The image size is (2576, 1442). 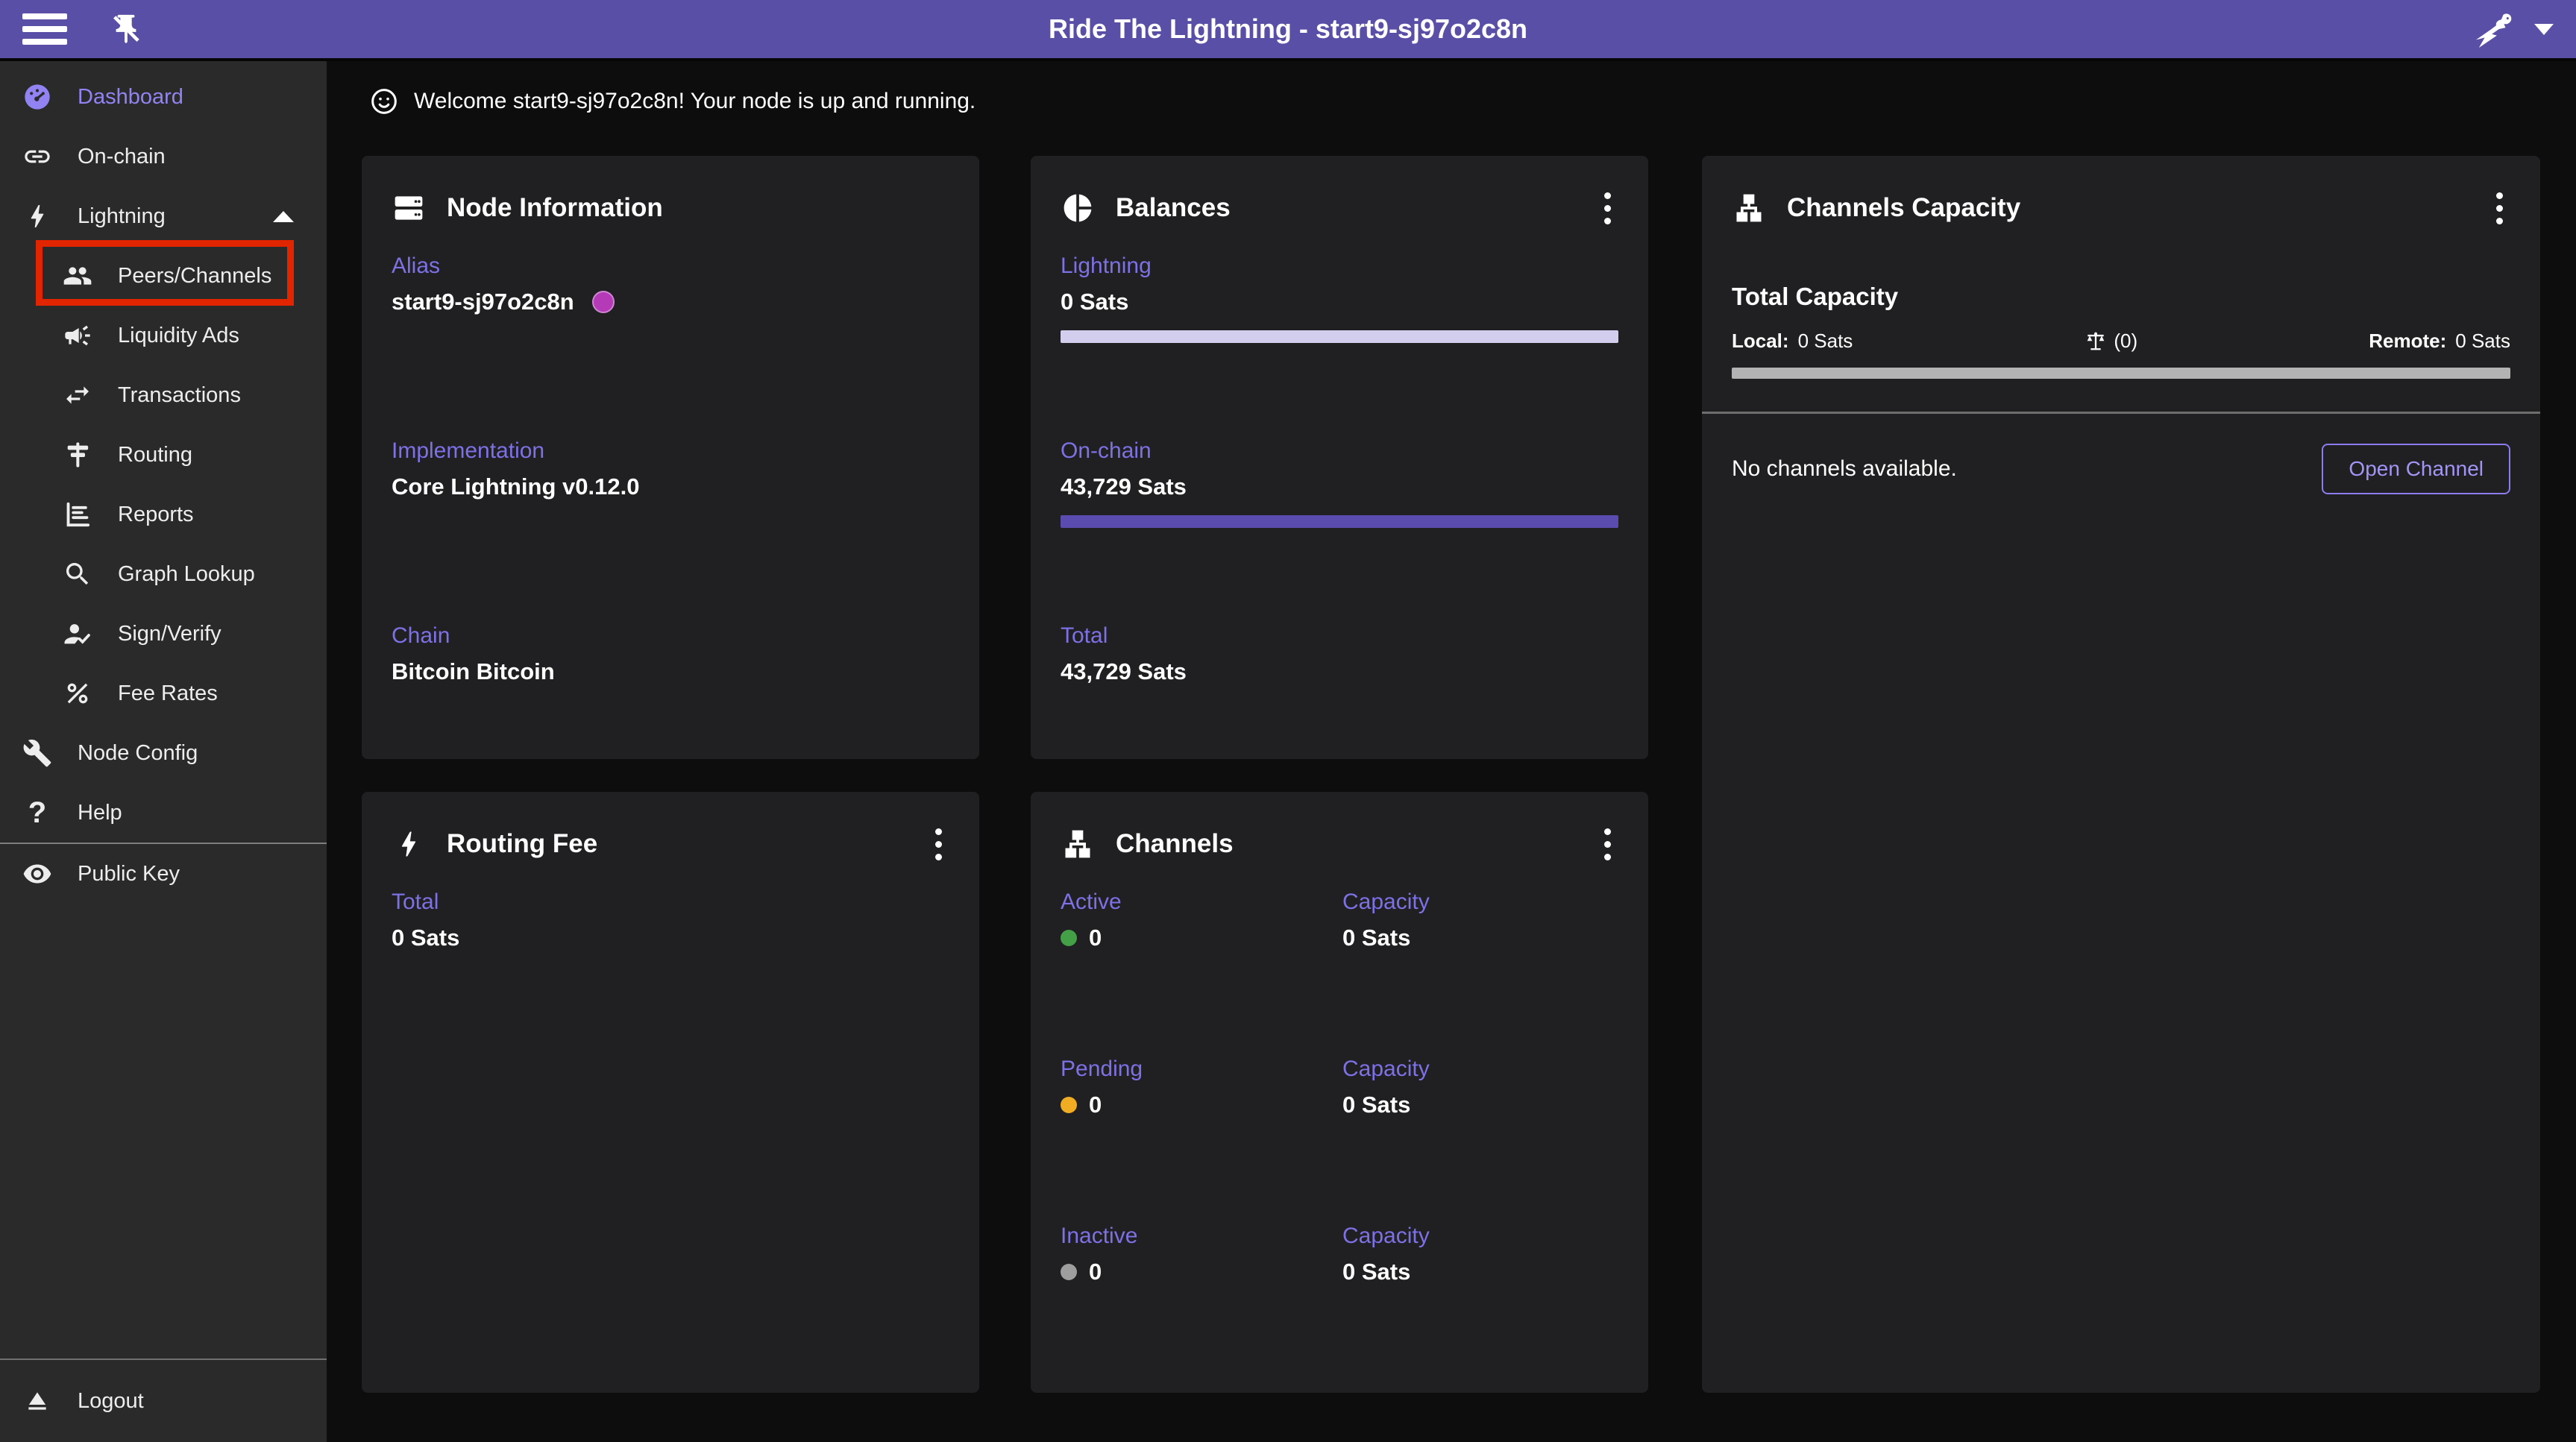 What do you see at coordinates (37, 216) in the screenshot?
I see `bolt-icon` at bounding box center [37, 216].